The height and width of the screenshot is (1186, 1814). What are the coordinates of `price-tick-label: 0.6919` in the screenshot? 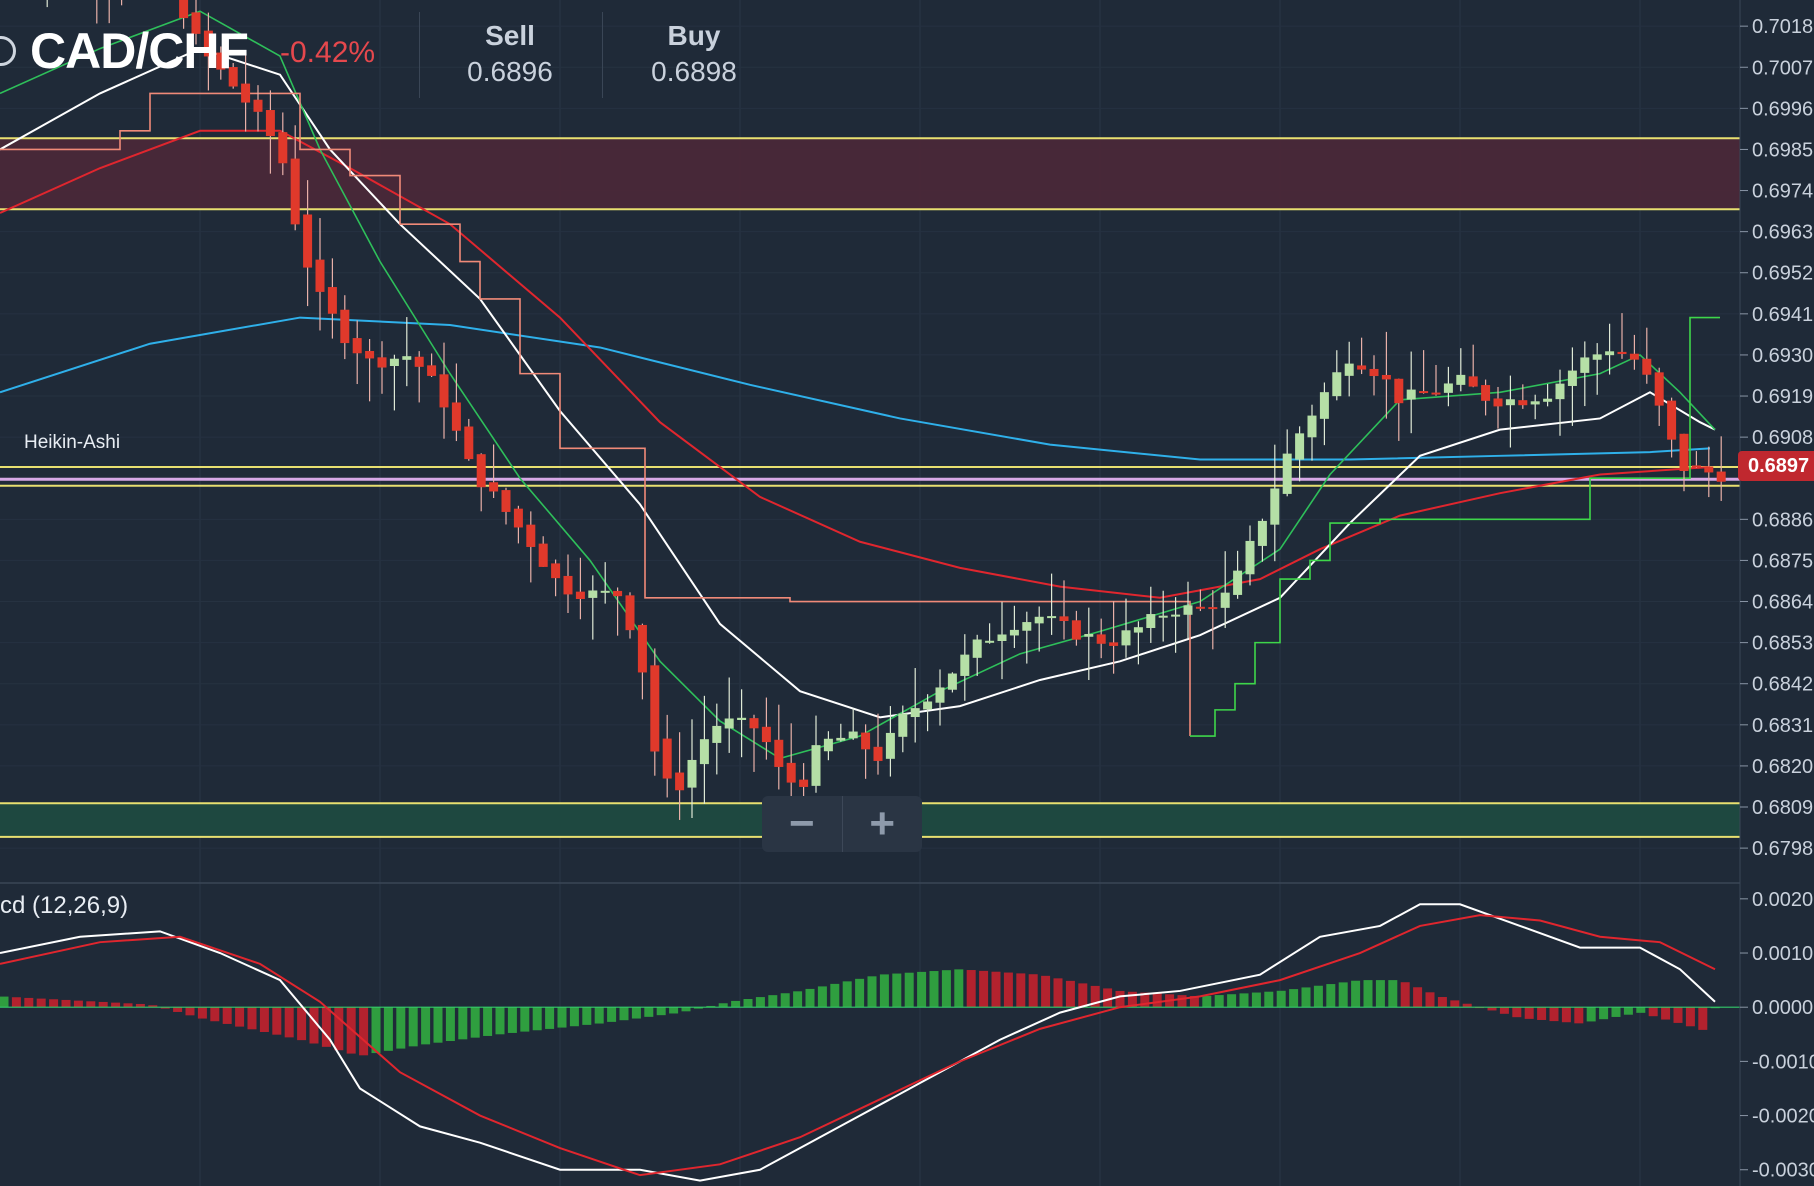 It's located at (1782, 397).